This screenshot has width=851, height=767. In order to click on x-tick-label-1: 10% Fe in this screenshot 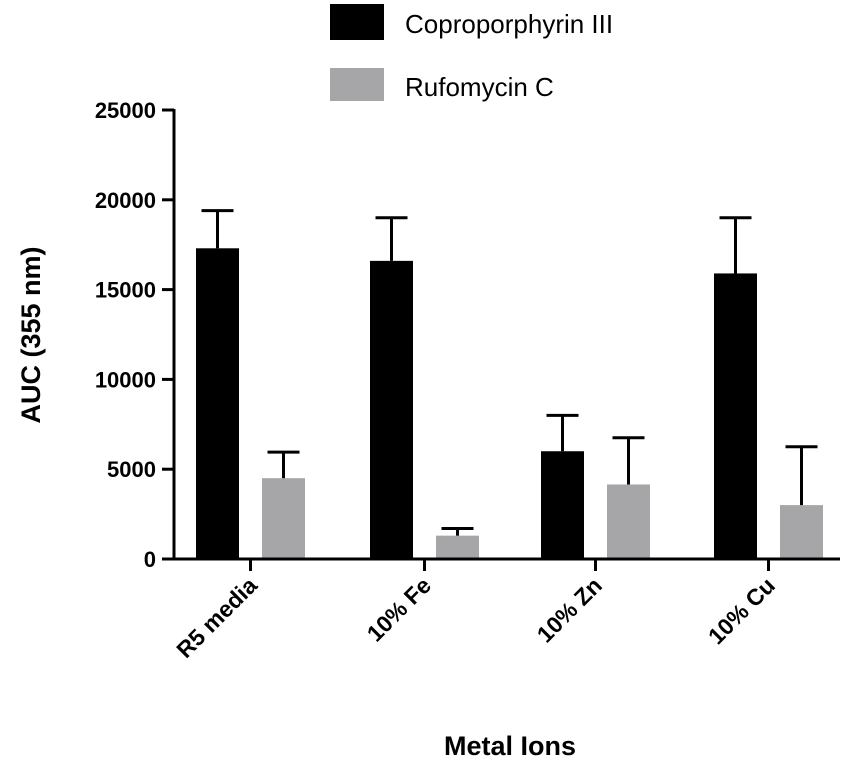, I will do `click(399, 609)`.